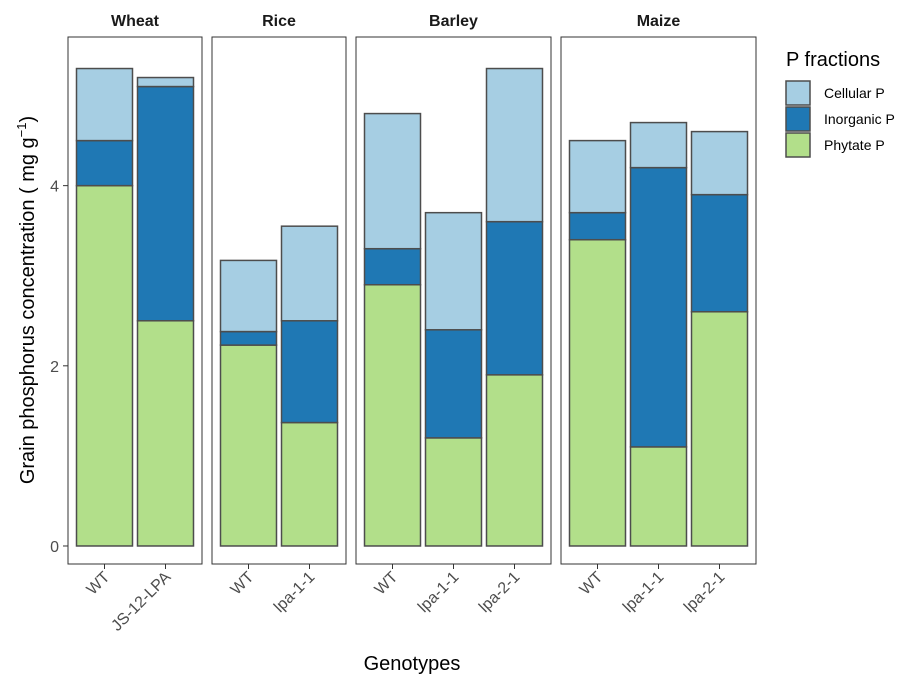 The height and width of the screenshot is (678, 904). I want to click on legend-label: Cellular P, so click(854, 93).